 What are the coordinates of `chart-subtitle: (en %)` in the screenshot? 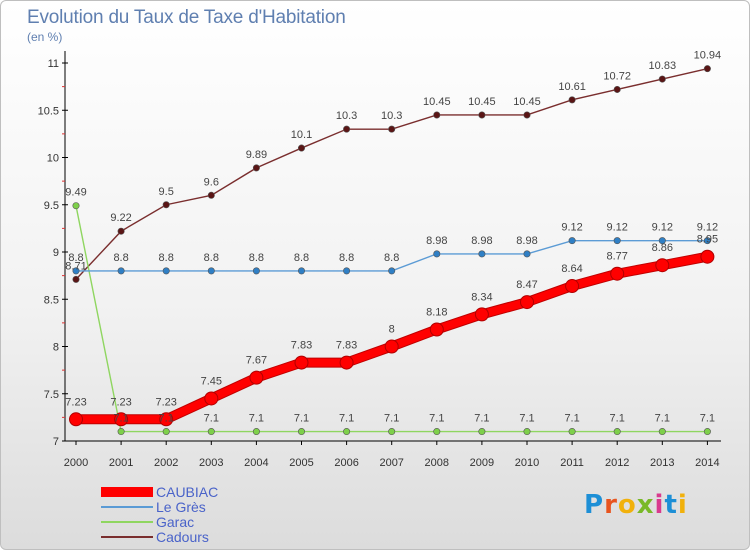 It's located at (45, 37).